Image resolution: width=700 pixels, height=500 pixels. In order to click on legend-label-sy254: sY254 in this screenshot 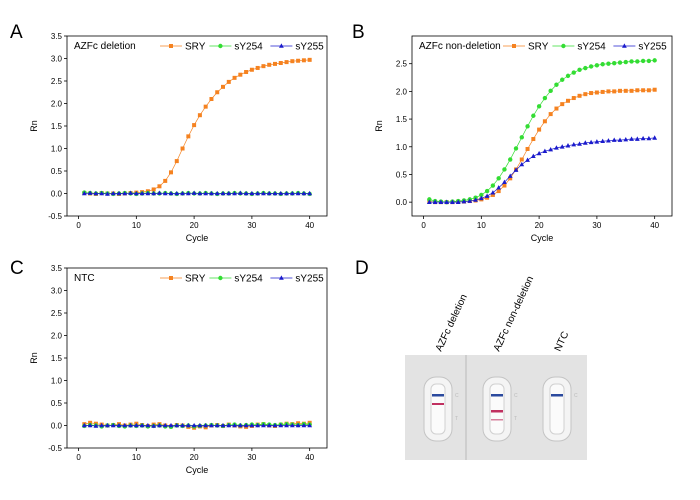, I will do `click(248, 47)`.